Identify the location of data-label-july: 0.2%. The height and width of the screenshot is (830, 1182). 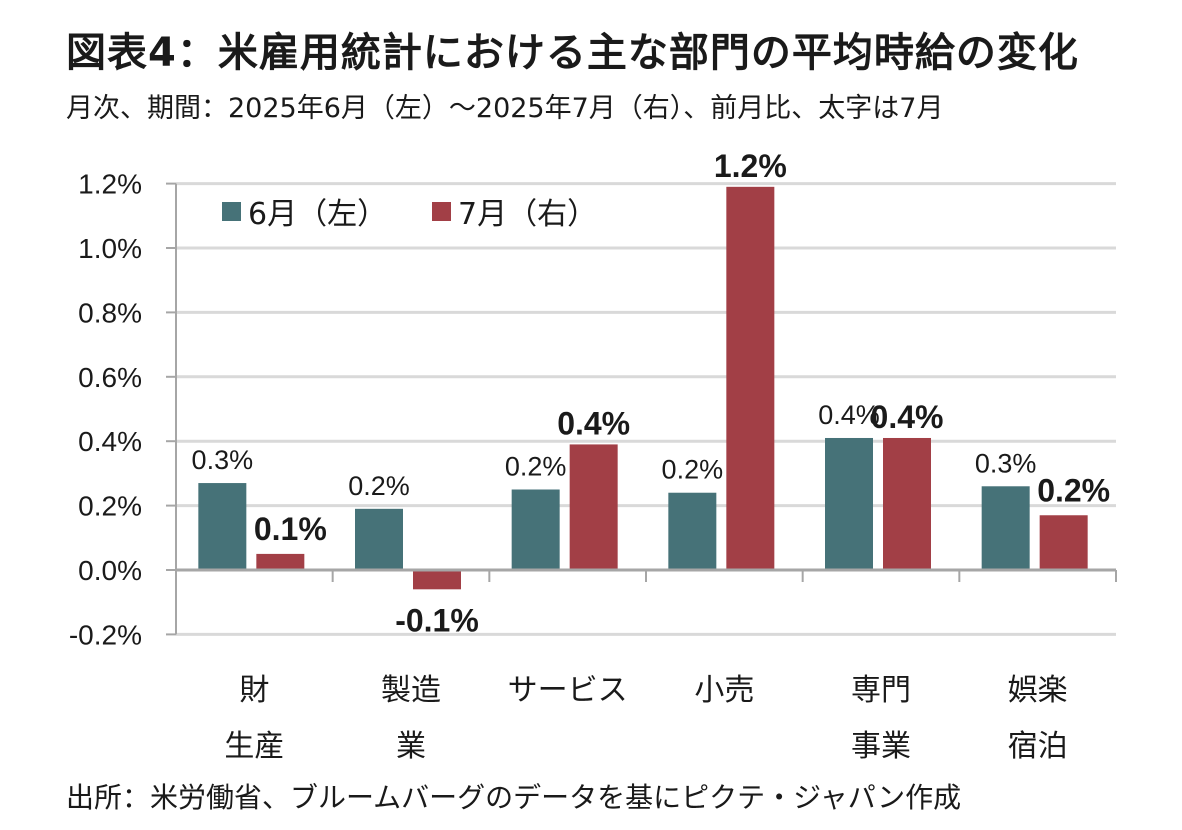
(1073, 490).